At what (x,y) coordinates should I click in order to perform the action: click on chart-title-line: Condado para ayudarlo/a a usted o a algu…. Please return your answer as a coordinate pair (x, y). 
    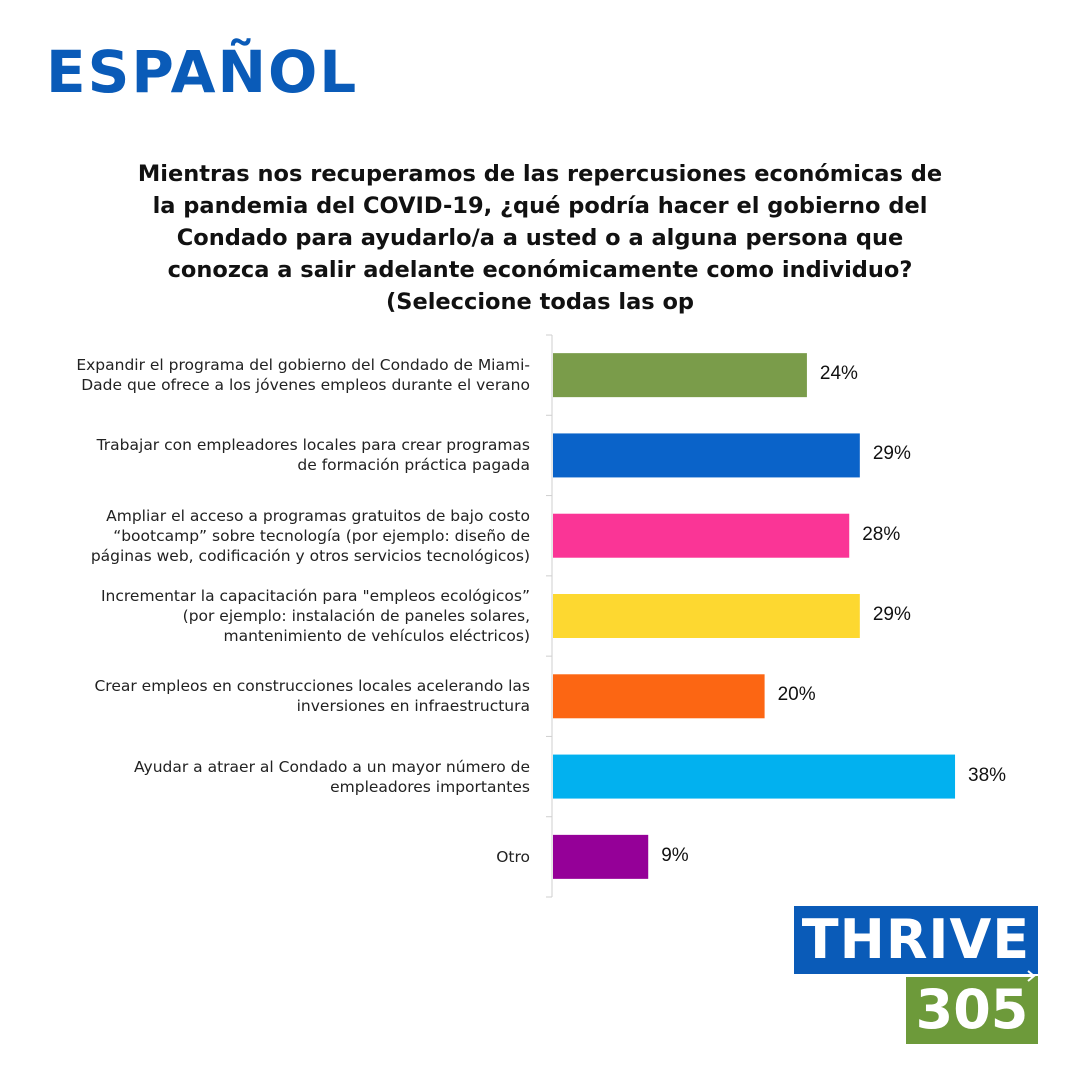
    Looking at the image, I should click on (540, 238).